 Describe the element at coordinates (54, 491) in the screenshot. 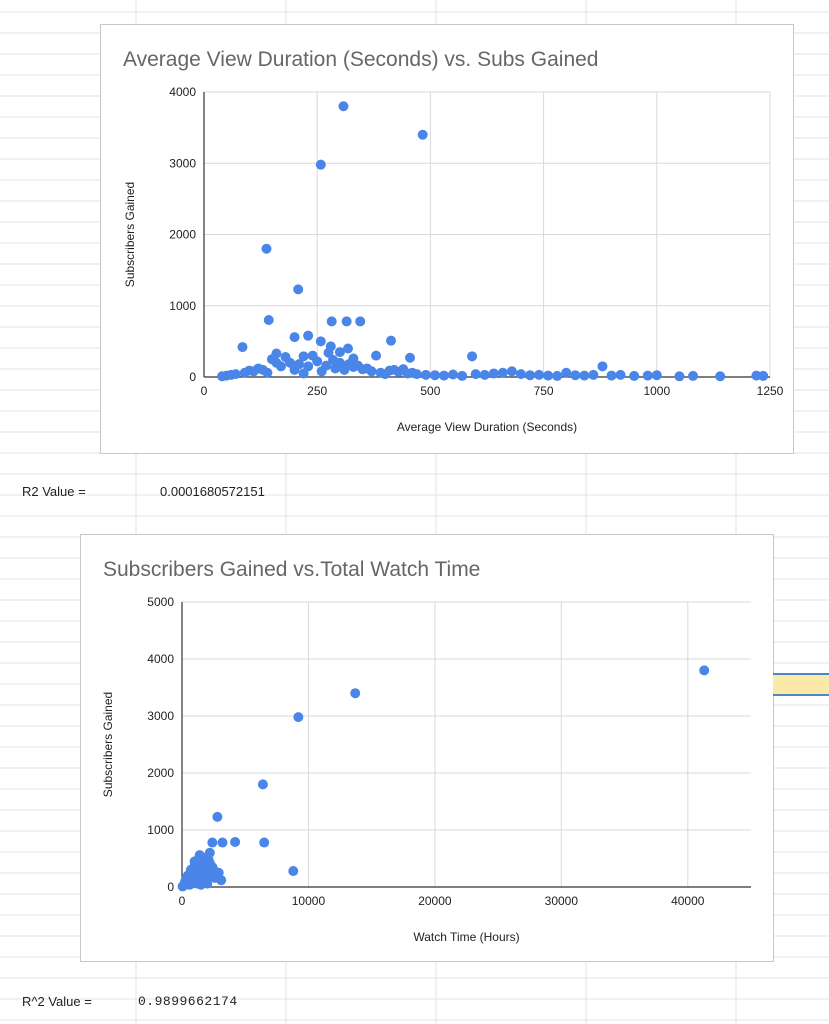

I see `r2-label-cell: R2 Value =` at that location.